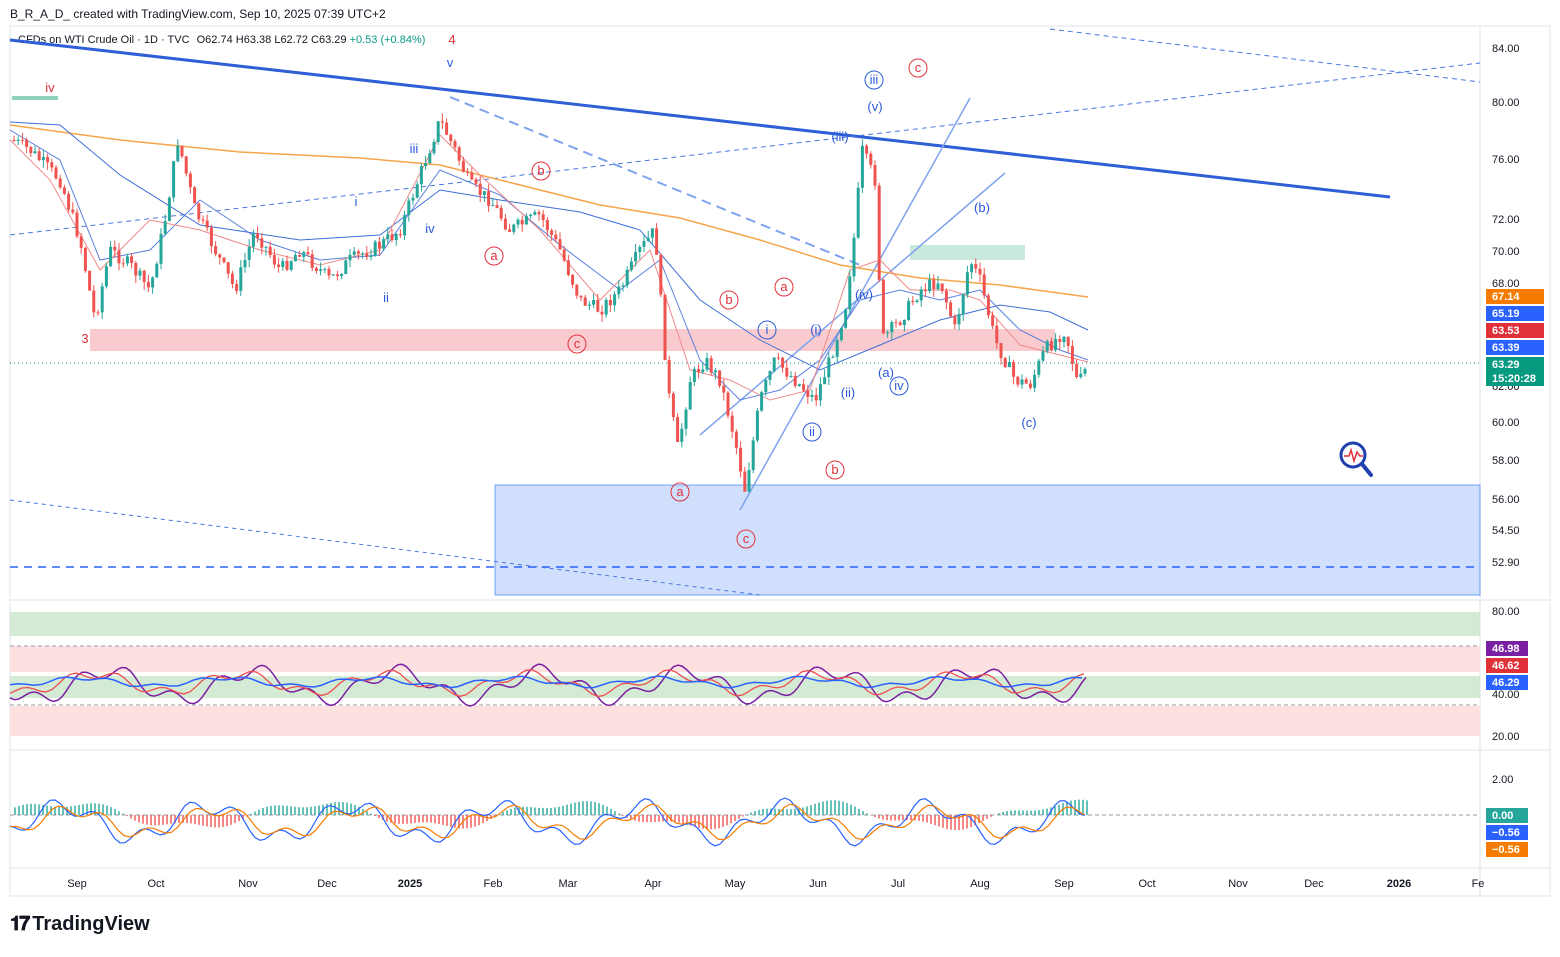 The image size is (1560, 957). I want to click on wave-label: i, so click(767, 330).